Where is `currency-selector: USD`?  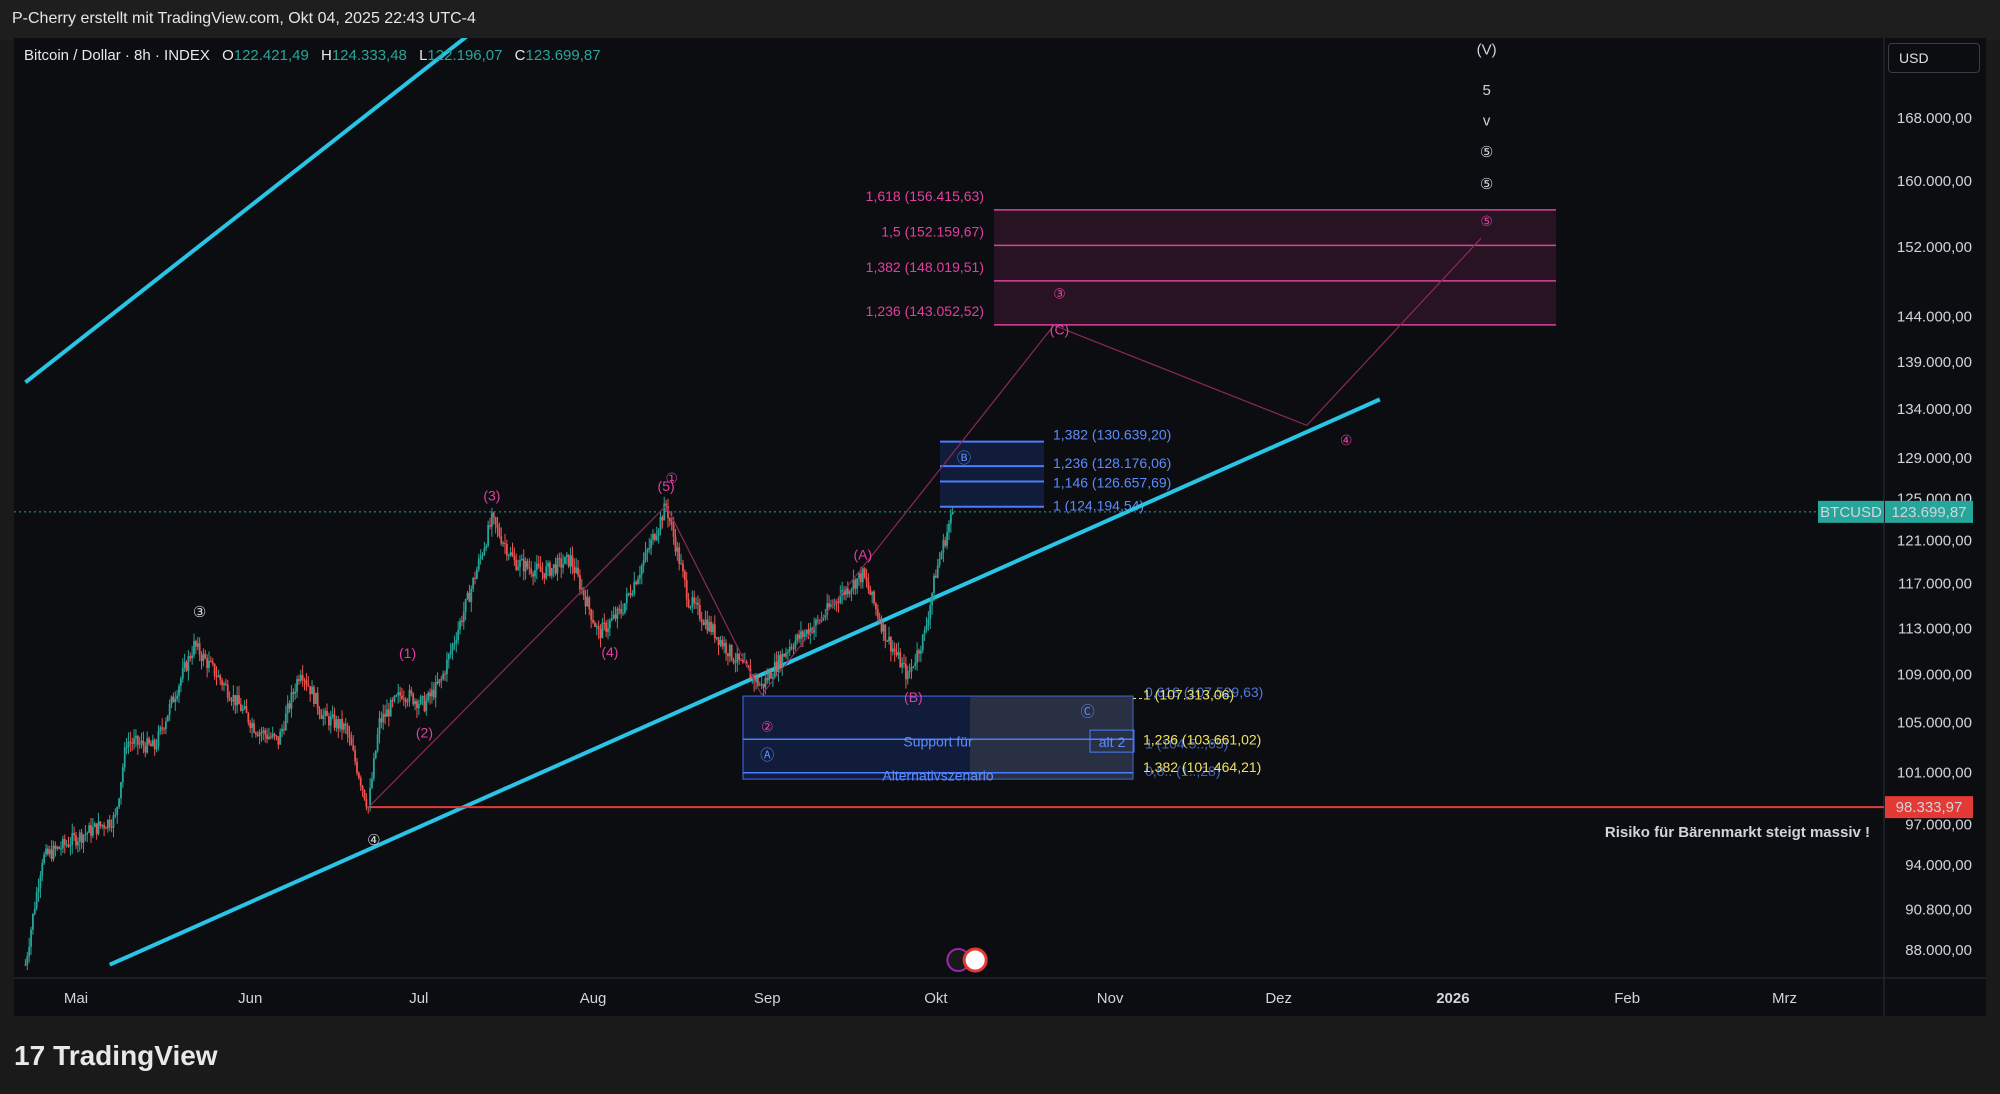
currency-selector: USD is located at coordinates (1934, 58).